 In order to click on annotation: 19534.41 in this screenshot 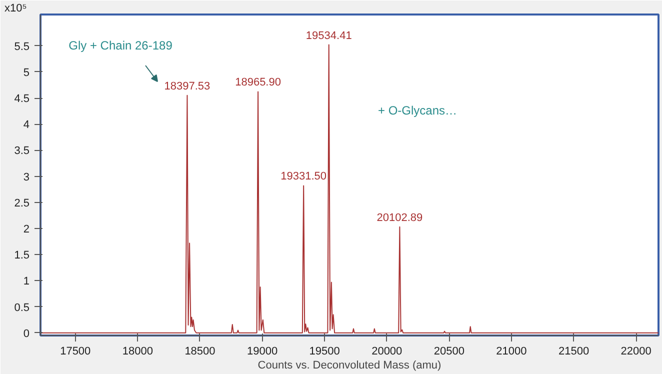, I will do `click(329, 36)`.